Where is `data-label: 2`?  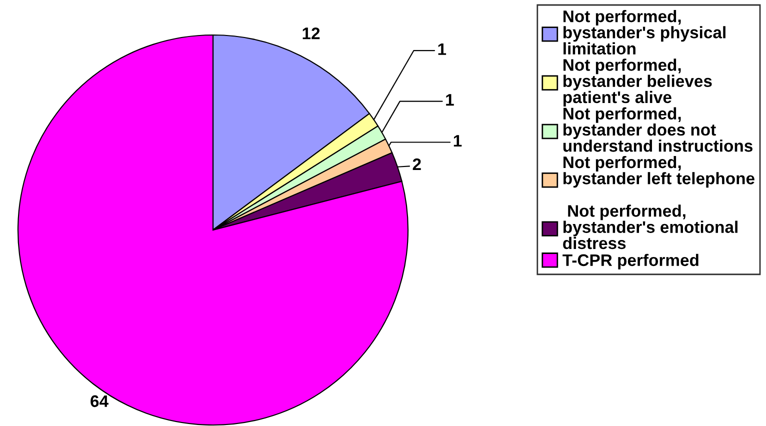 data-label: 2 is located at coordinates (416, 164).